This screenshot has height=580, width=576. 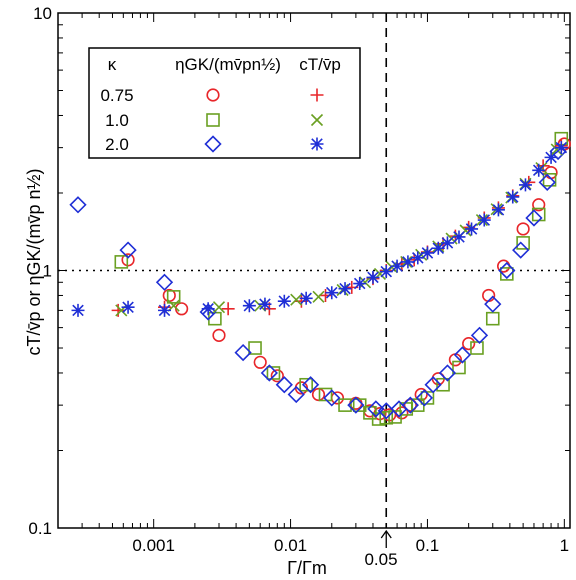 I want to click on legend-markers, so click(x=264, y=120).